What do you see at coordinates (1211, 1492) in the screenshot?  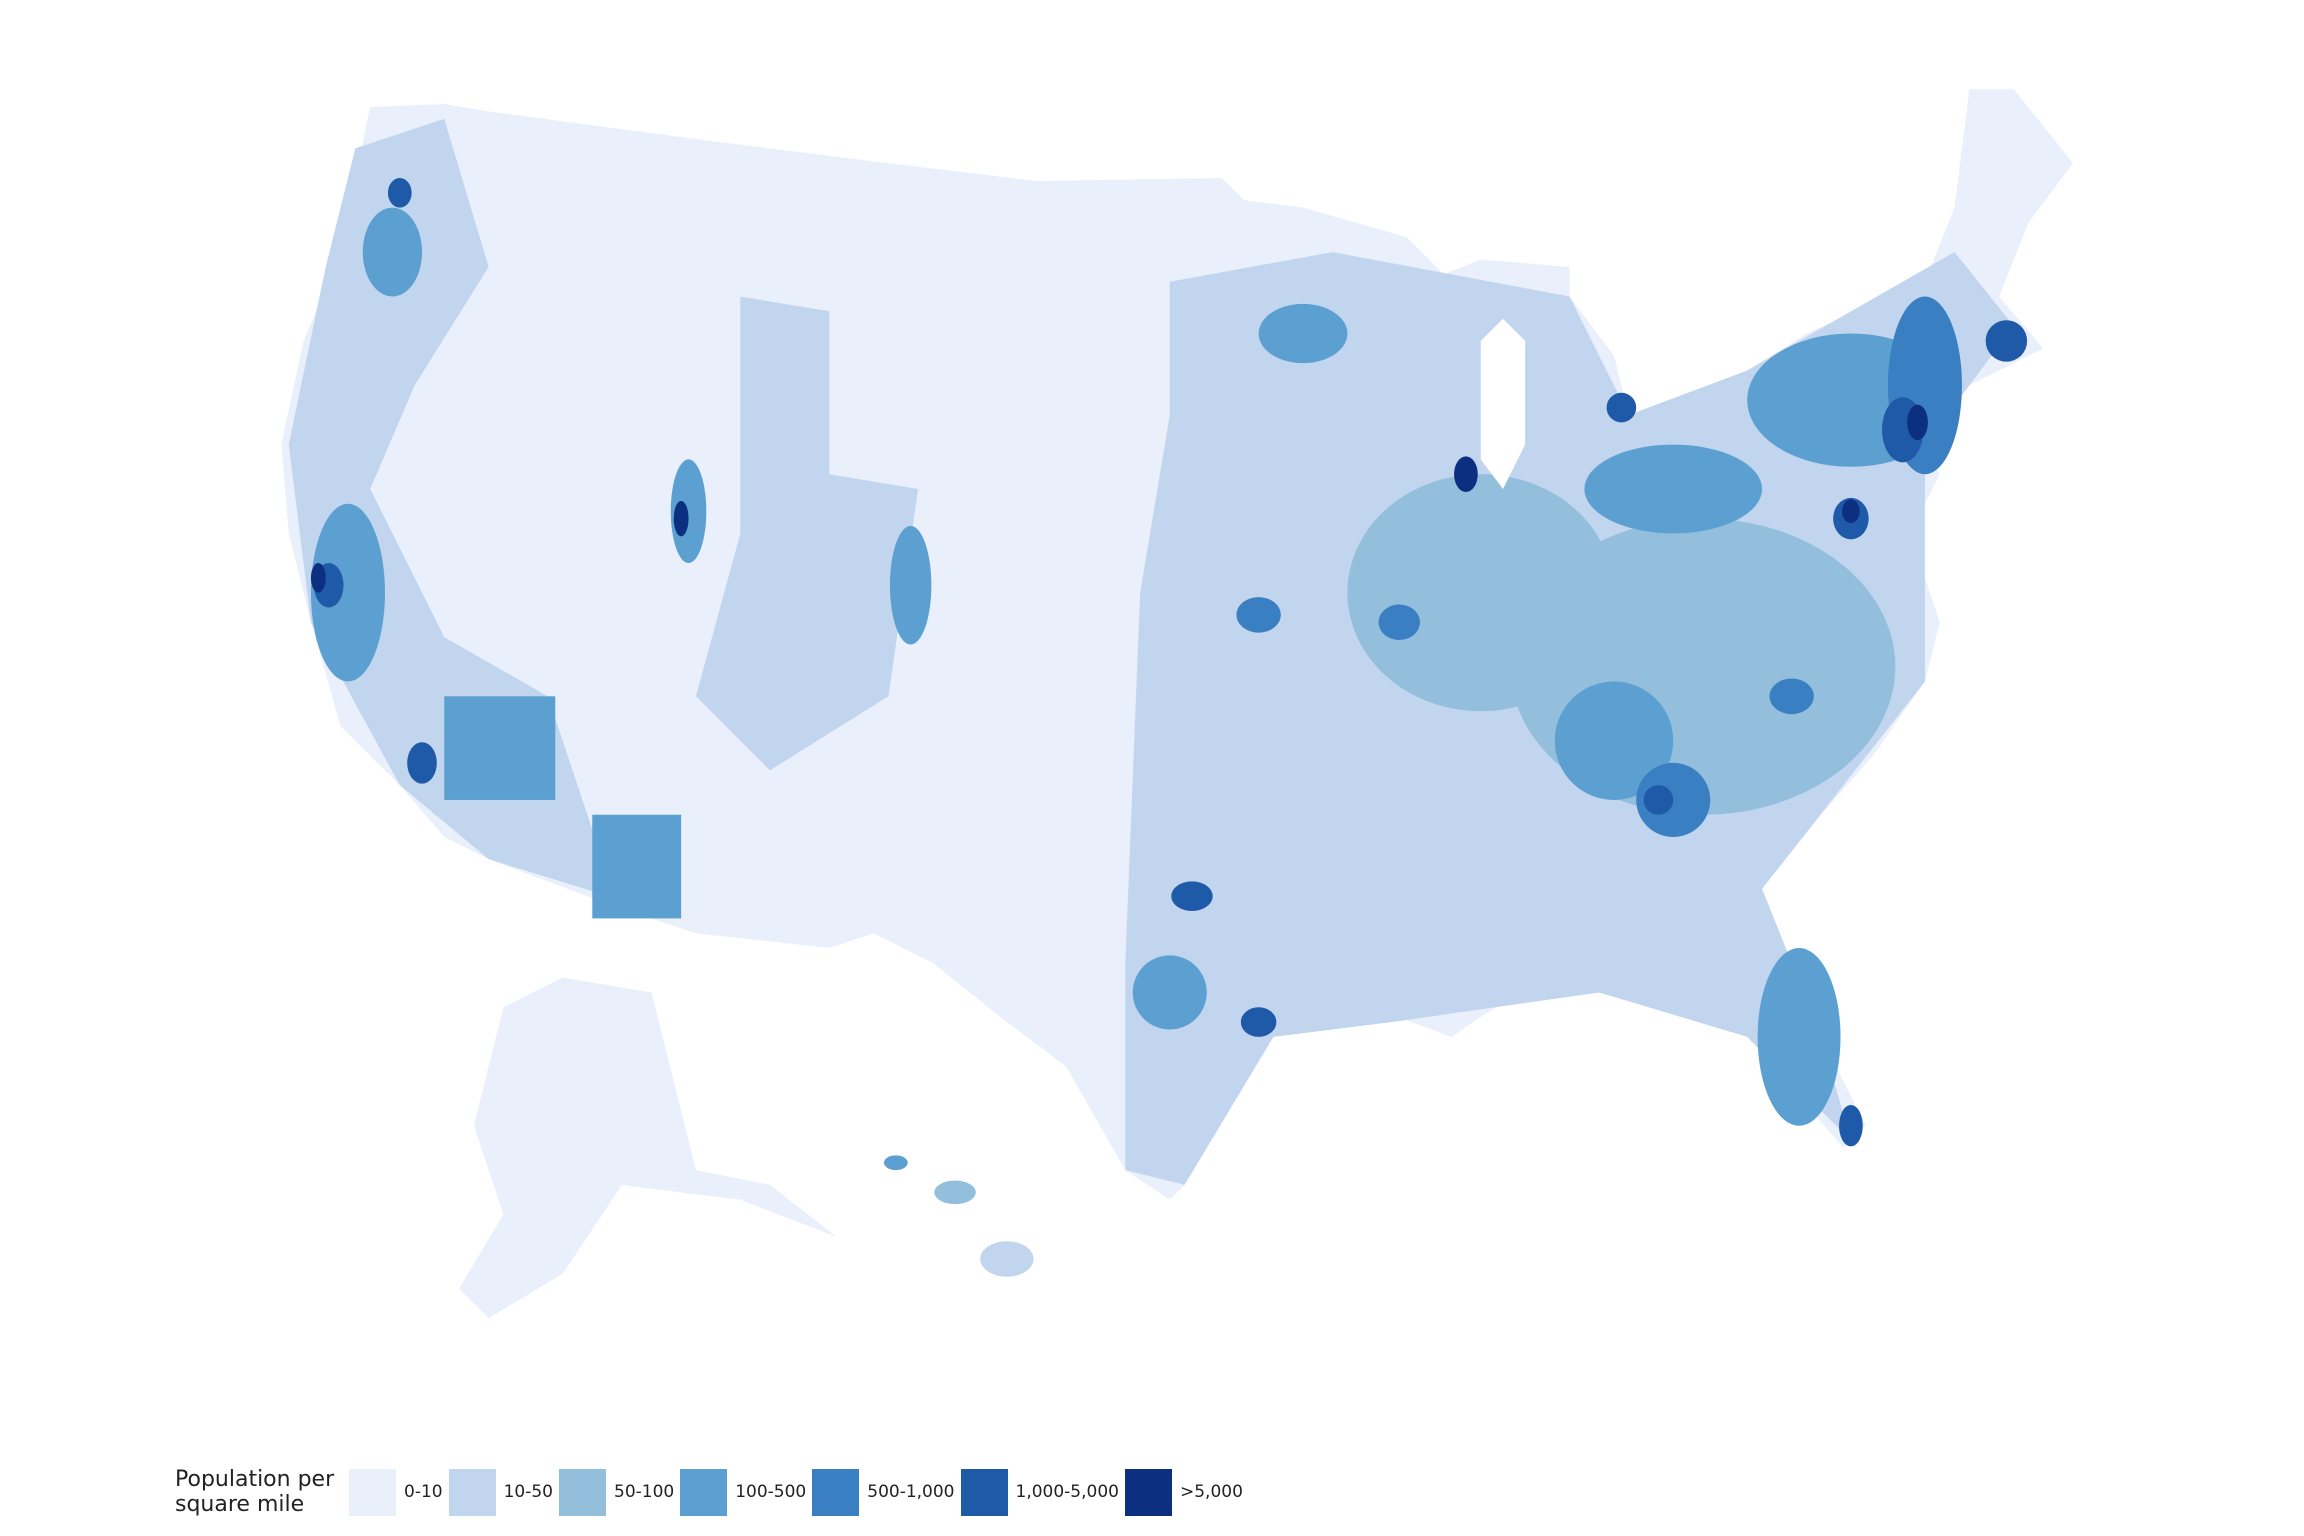 I see `legend-label: >5,000` at bounding box center [1211, 1492].